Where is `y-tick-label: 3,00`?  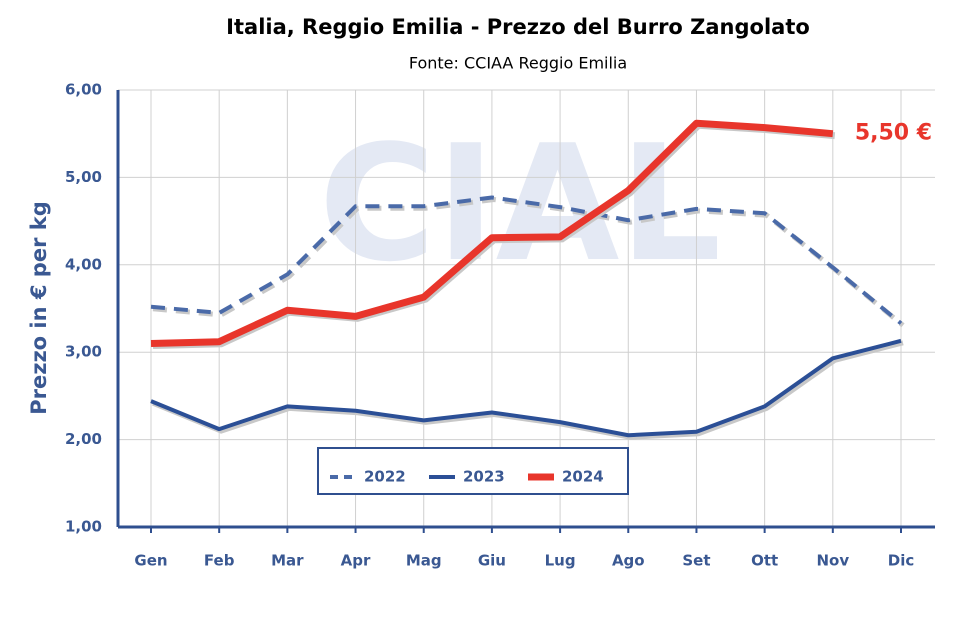
y-tick-label: 3,00 is located at coordinates (83, 352).